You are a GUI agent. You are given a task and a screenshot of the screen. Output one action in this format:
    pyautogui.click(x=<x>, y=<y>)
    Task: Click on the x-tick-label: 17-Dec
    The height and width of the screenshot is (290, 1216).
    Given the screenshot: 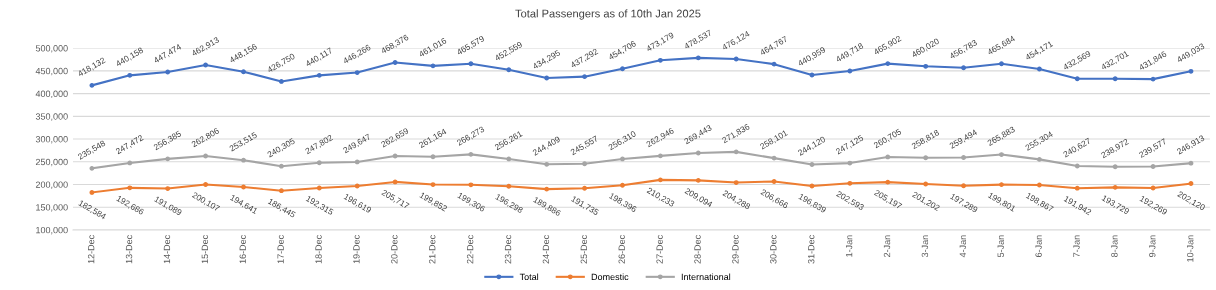 What is the action you would take?
    pyautogui.click(x=280, y=249)
    